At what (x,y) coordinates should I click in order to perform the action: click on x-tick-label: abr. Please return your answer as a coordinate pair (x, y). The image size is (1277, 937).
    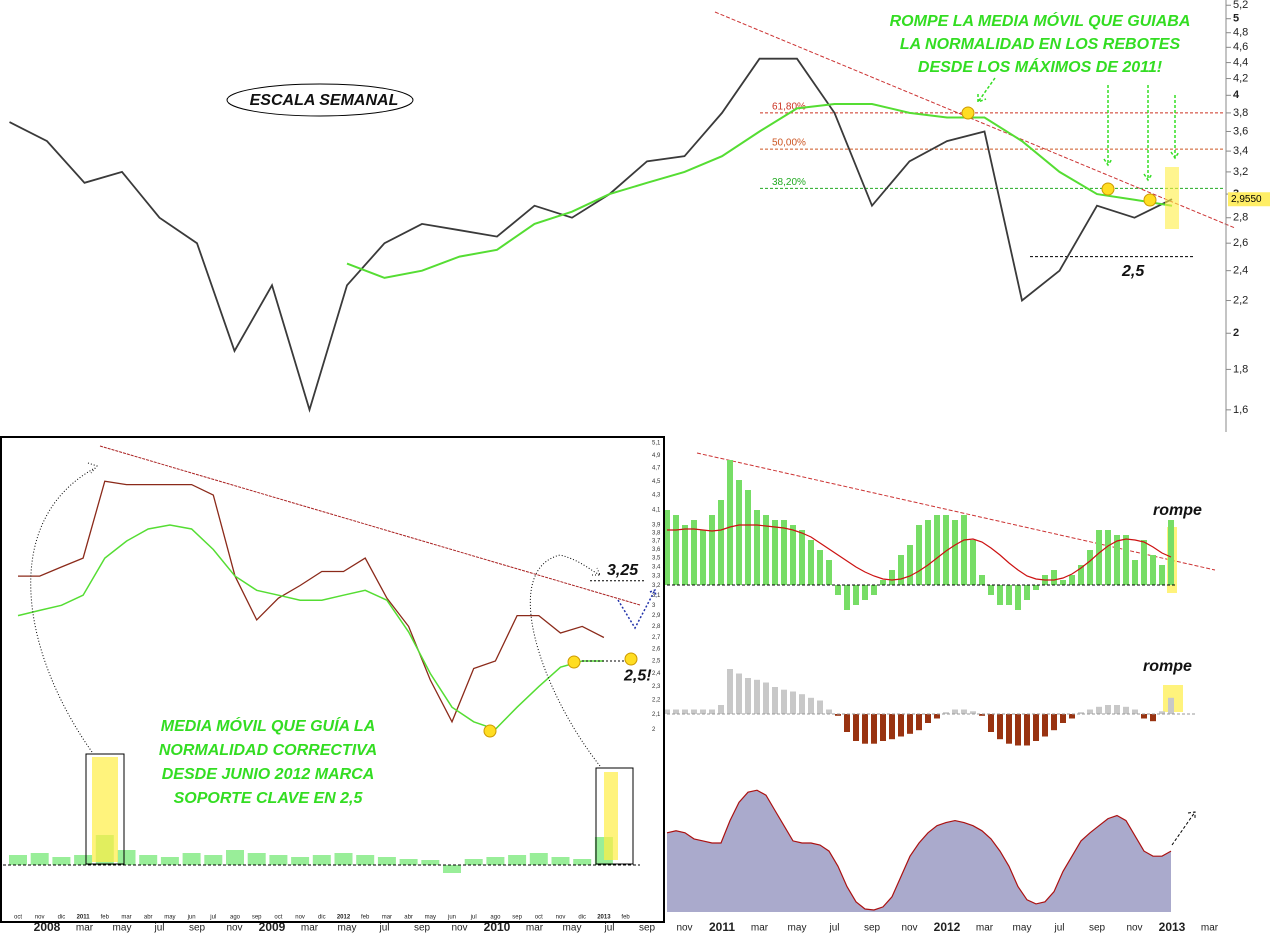
    Looking at the image, I should click on (408, 918).